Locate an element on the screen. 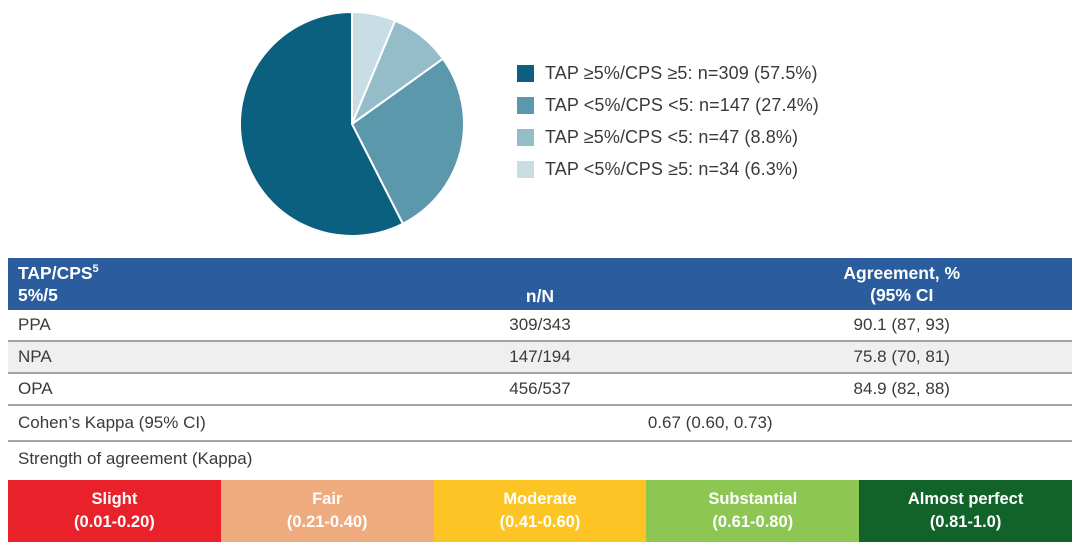 The width and height of the screenshot is (1080, 554). row-nN: 456/537 is located at coordinates (540, 388).